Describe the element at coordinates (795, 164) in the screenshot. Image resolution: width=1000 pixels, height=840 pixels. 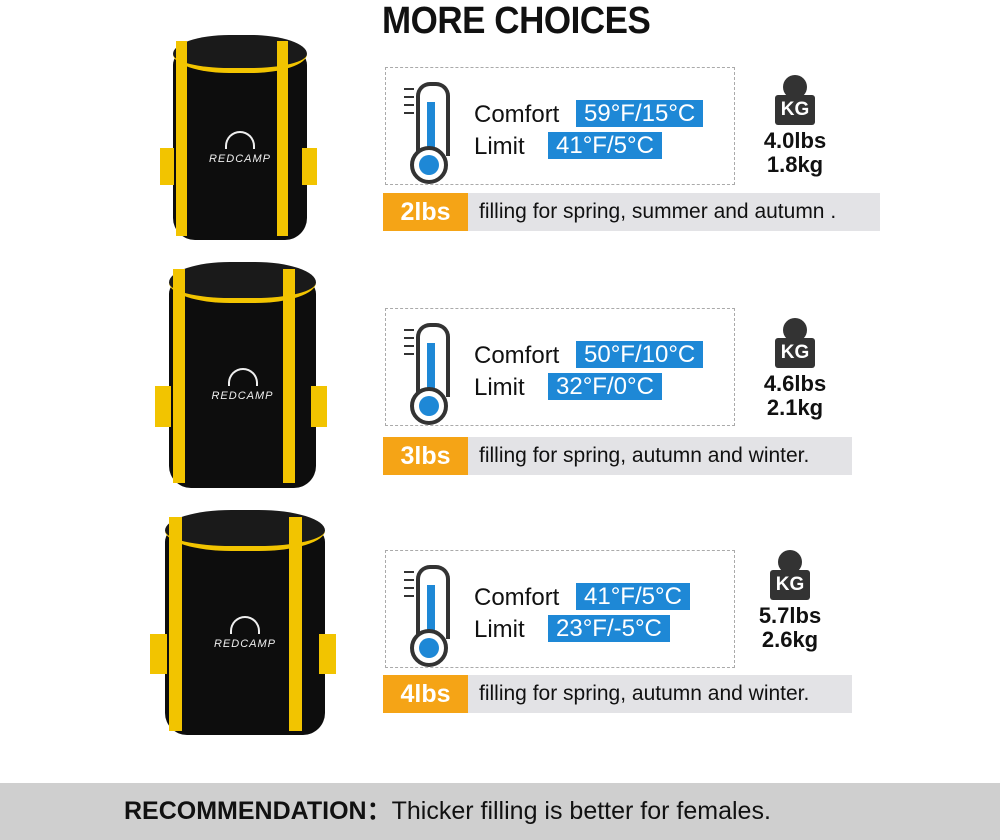
I see `weight-kg: 1.8kg` at that location.